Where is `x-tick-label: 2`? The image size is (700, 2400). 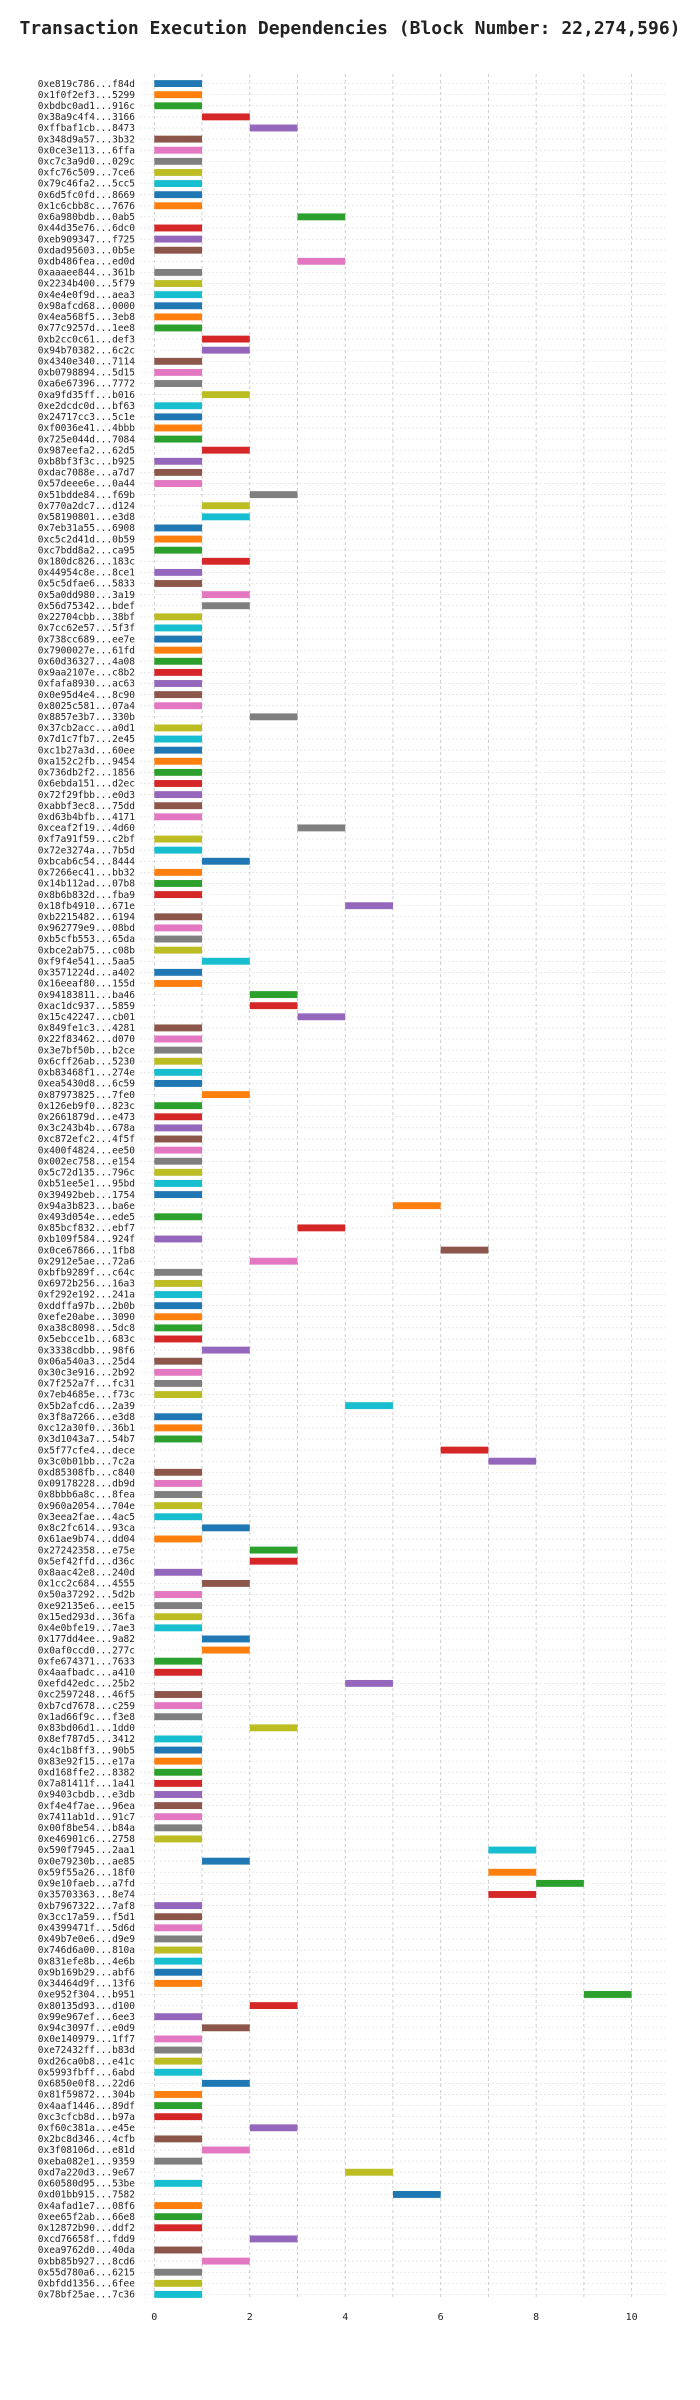
x-tick-label: 2 is located at coordinates (250, 2317).